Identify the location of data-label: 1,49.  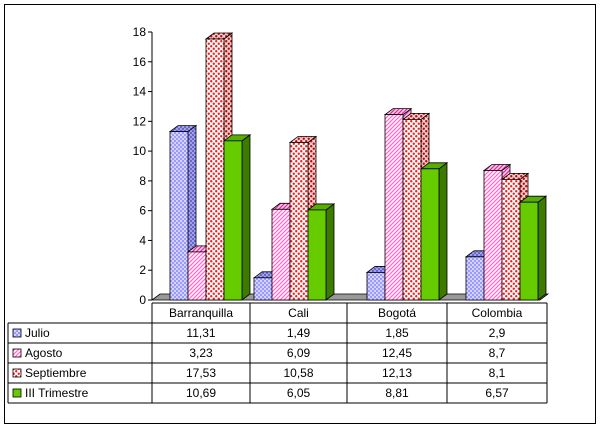
(299, 333).